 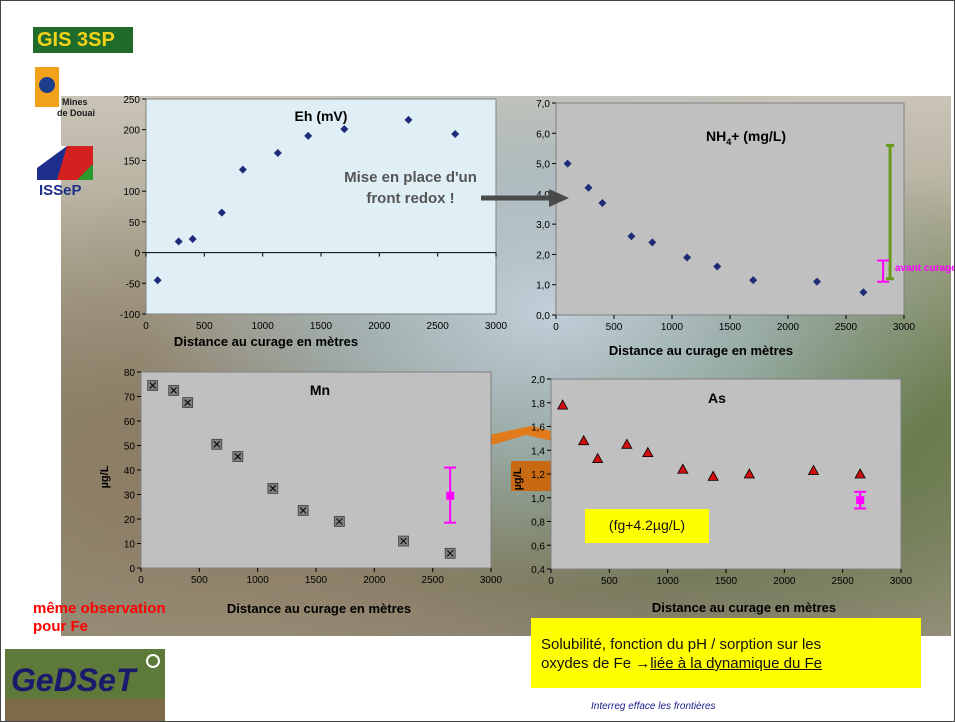 What do you see at coordinates (75, 102) in the screenshot?
I see `svg-text: Mines` at bounding box center [75, 102].